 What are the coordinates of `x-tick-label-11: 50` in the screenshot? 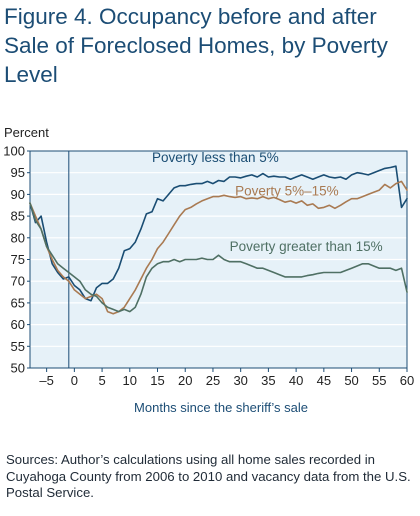 It's located at (351, 380).